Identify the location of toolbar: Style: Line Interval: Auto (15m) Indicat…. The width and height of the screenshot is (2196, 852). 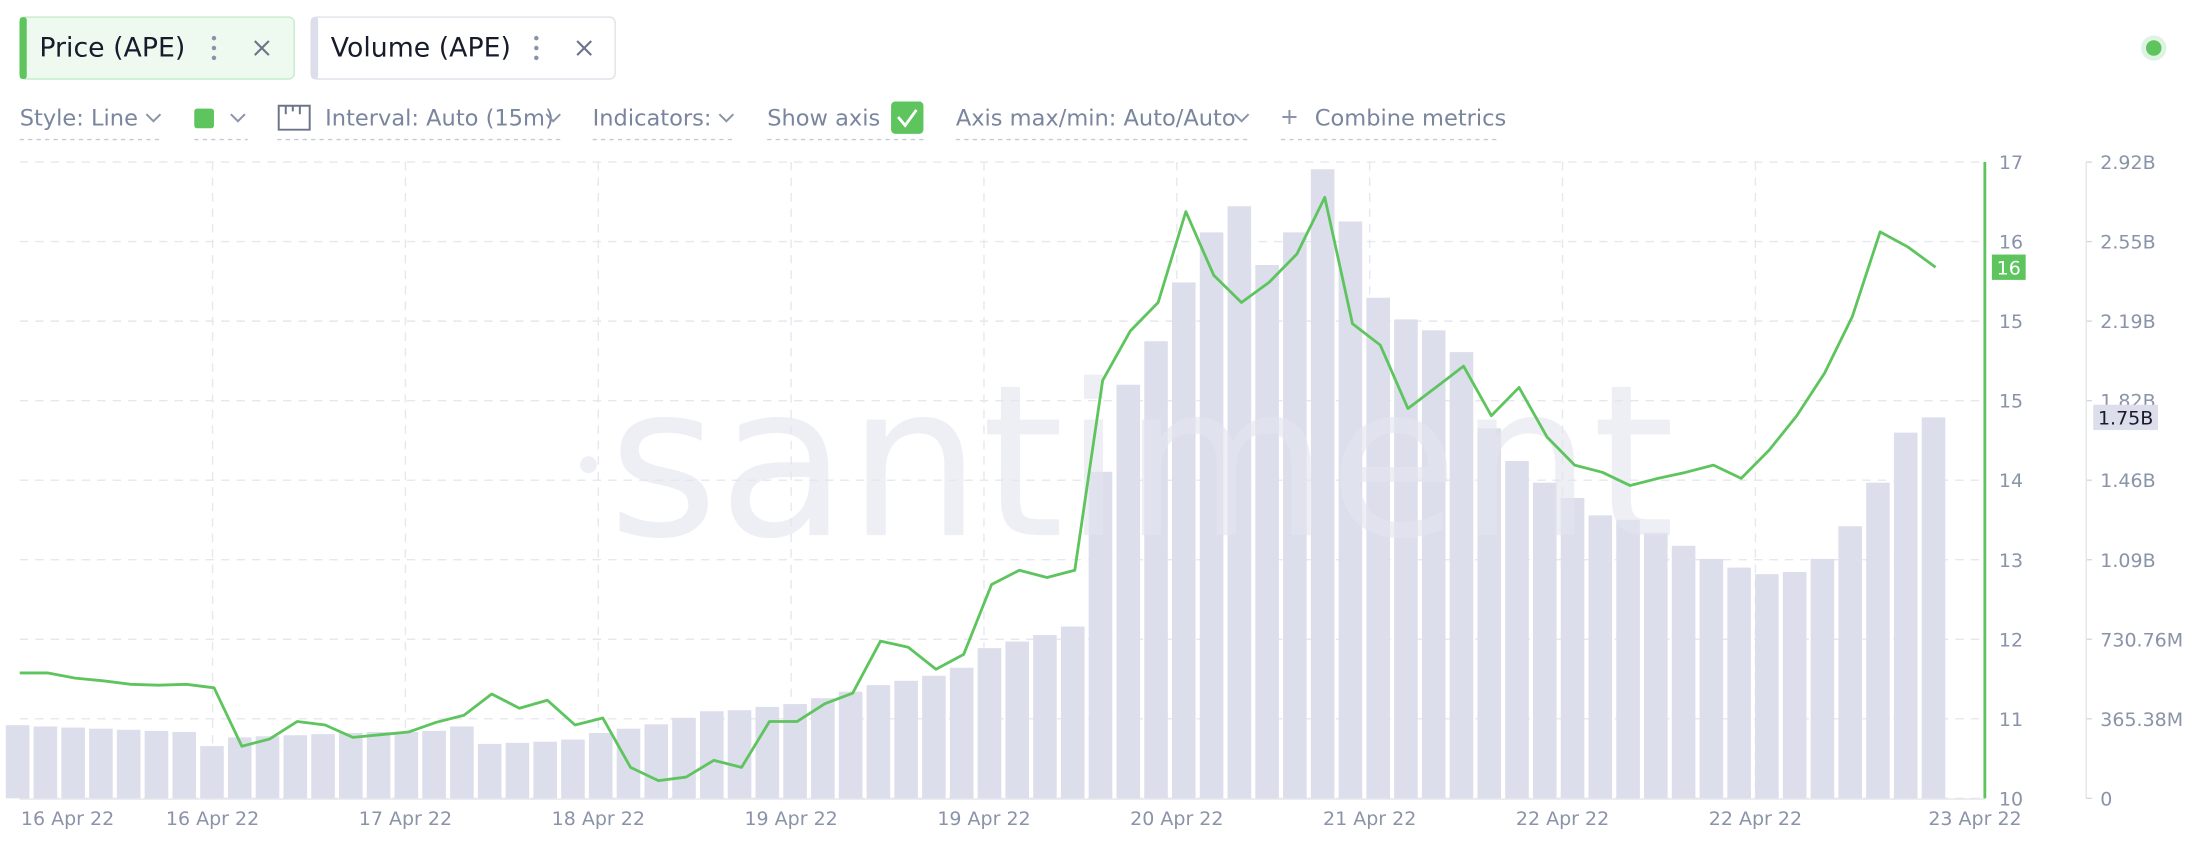
(763, 121).